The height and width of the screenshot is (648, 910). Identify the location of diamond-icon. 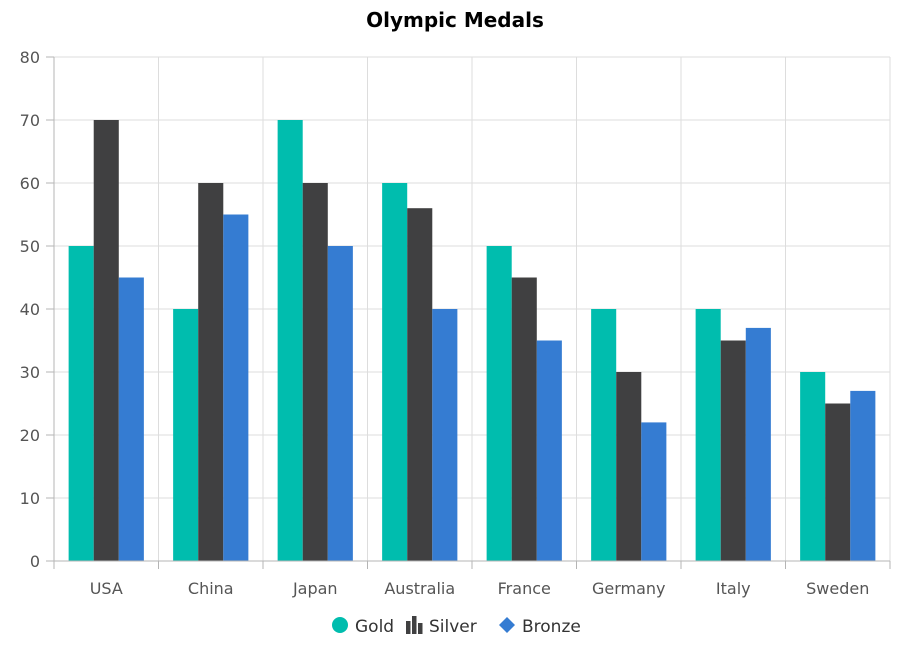
(507, 625).